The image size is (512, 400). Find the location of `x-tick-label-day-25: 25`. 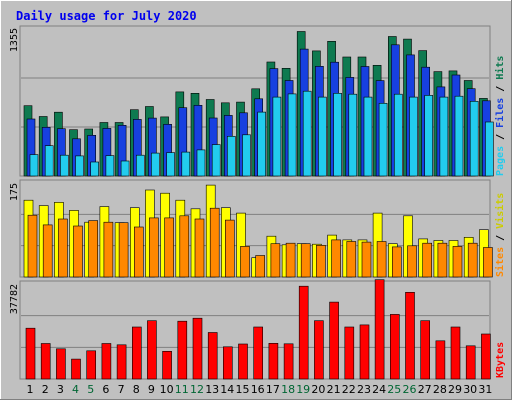

x-tick-label-day-25: 25 is located at coordinates (394, 389).